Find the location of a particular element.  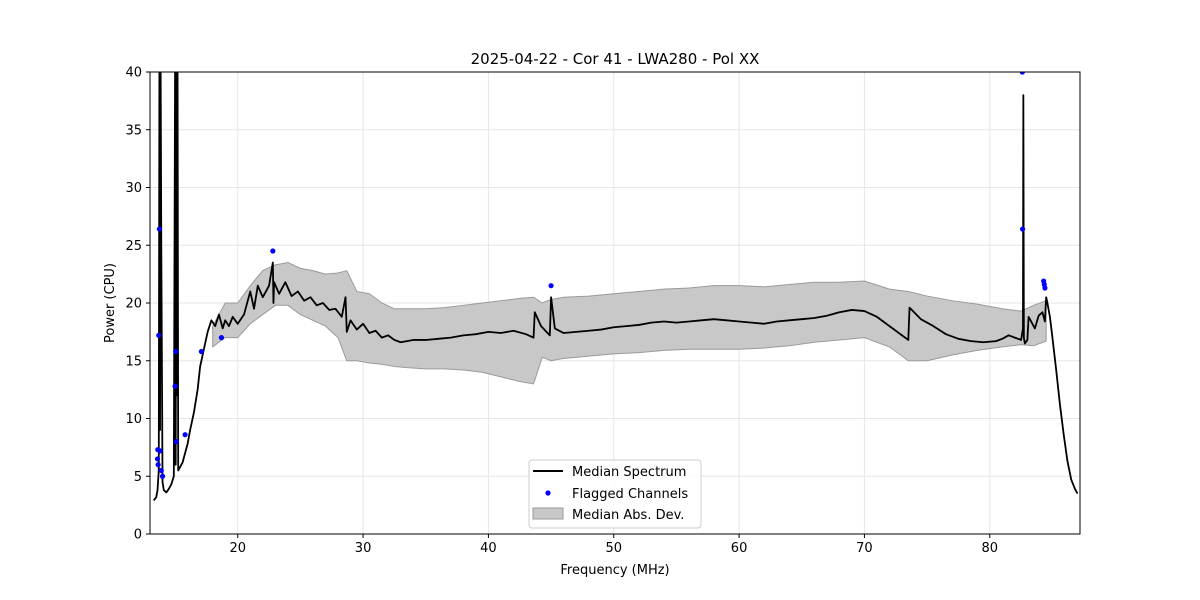

y-axis-ticks: 0 5 10 15 20 25 30 35 40 is located at coordinates (137, 304).